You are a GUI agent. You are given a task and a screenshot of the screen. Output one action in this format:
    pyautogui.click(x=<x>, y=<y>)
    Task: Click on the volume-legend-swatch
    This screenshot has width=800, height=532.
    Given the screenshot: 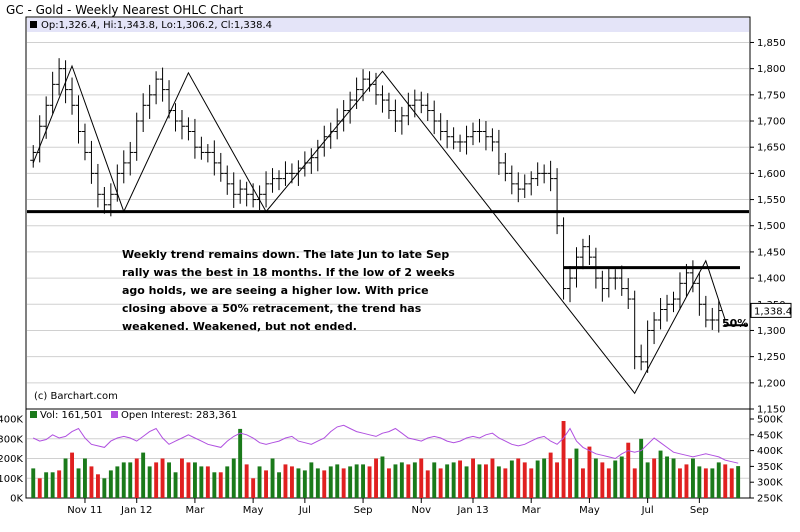 What is the action you would take?
    pyautogui.click(x=33, y=414)
    